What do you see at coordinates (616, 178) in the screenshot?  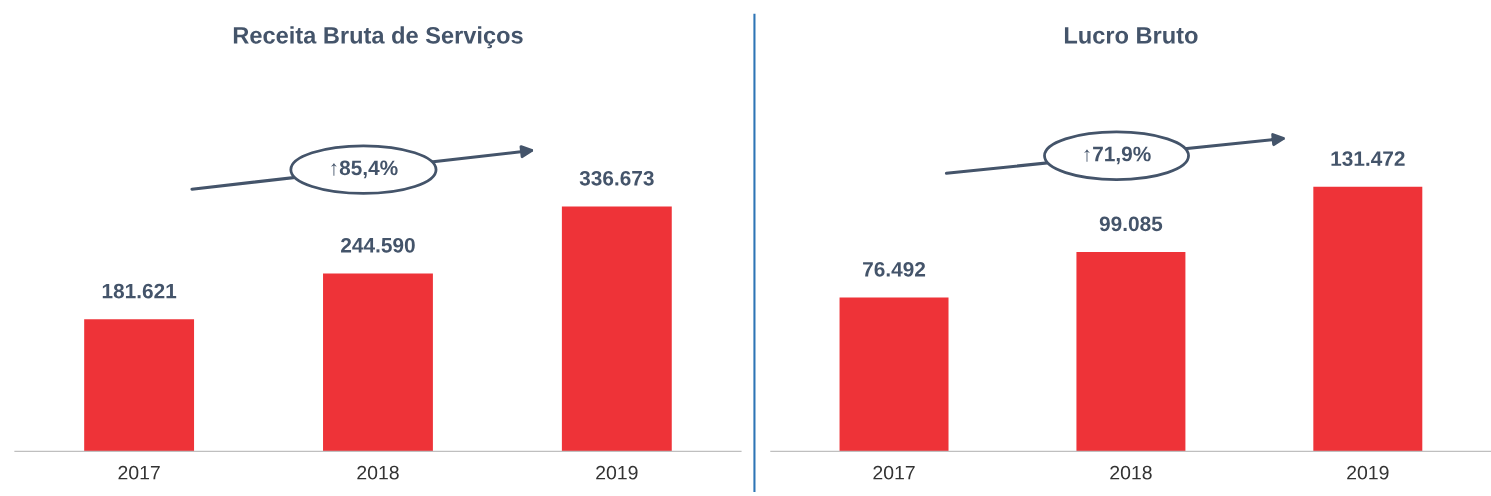 I see `data-label: 336.673` at bounding box center [616, 178].